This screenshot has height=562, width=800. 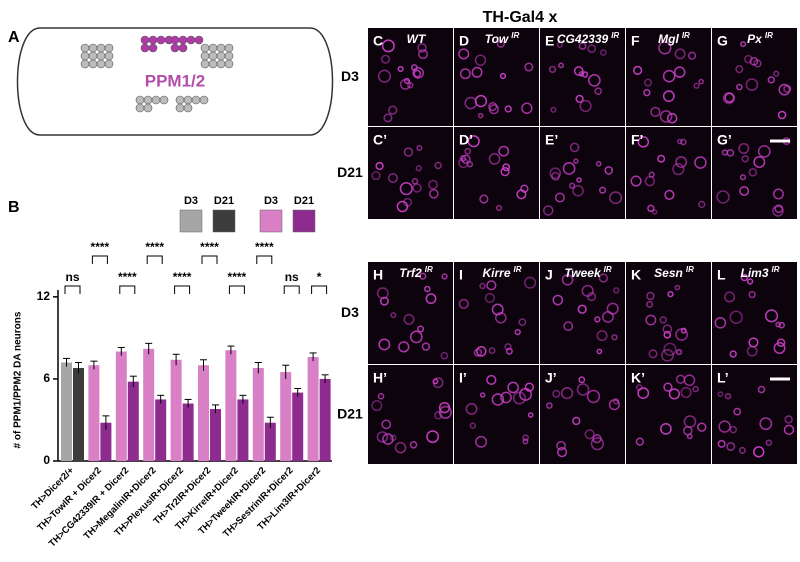 I want to click on column-header: Tow IR, so click(x=502, y=38).